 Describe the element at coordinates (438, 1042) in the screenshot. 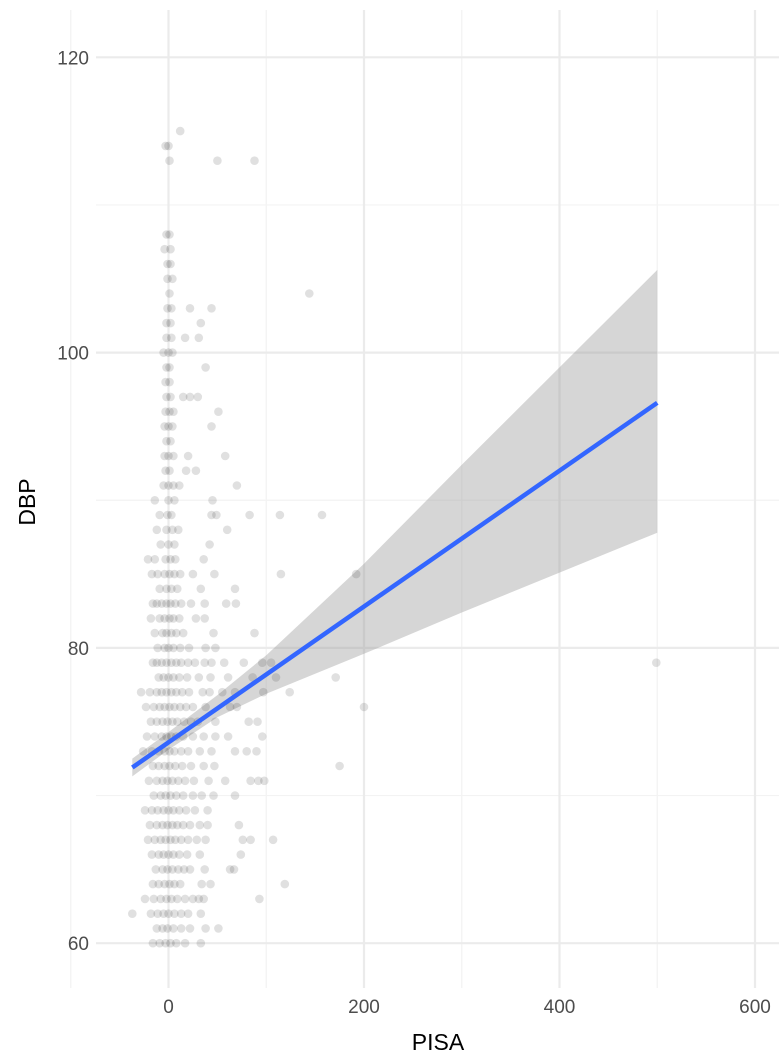

I see `x-axis-title: PISA` at that location.